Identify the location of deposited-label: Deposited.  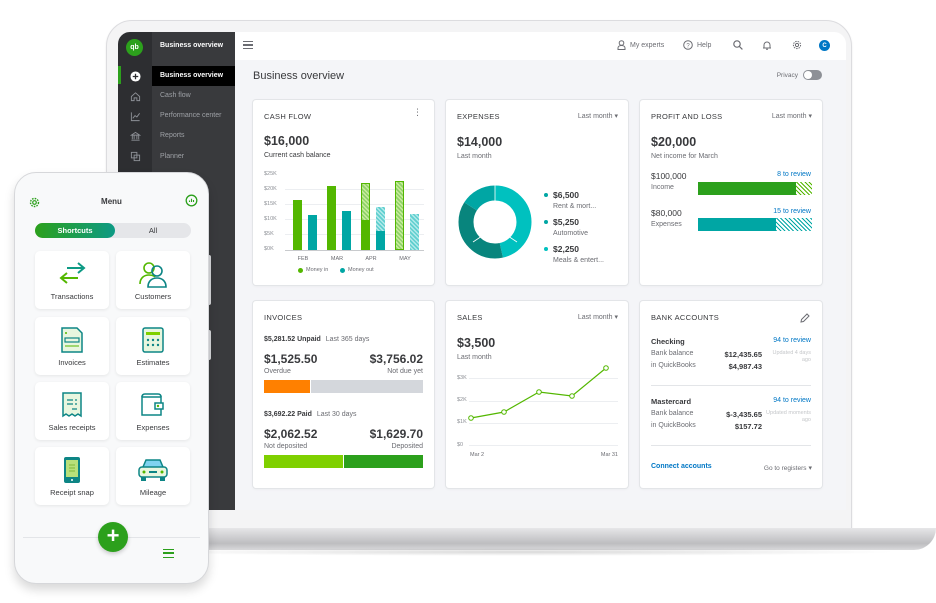
(407, 446).